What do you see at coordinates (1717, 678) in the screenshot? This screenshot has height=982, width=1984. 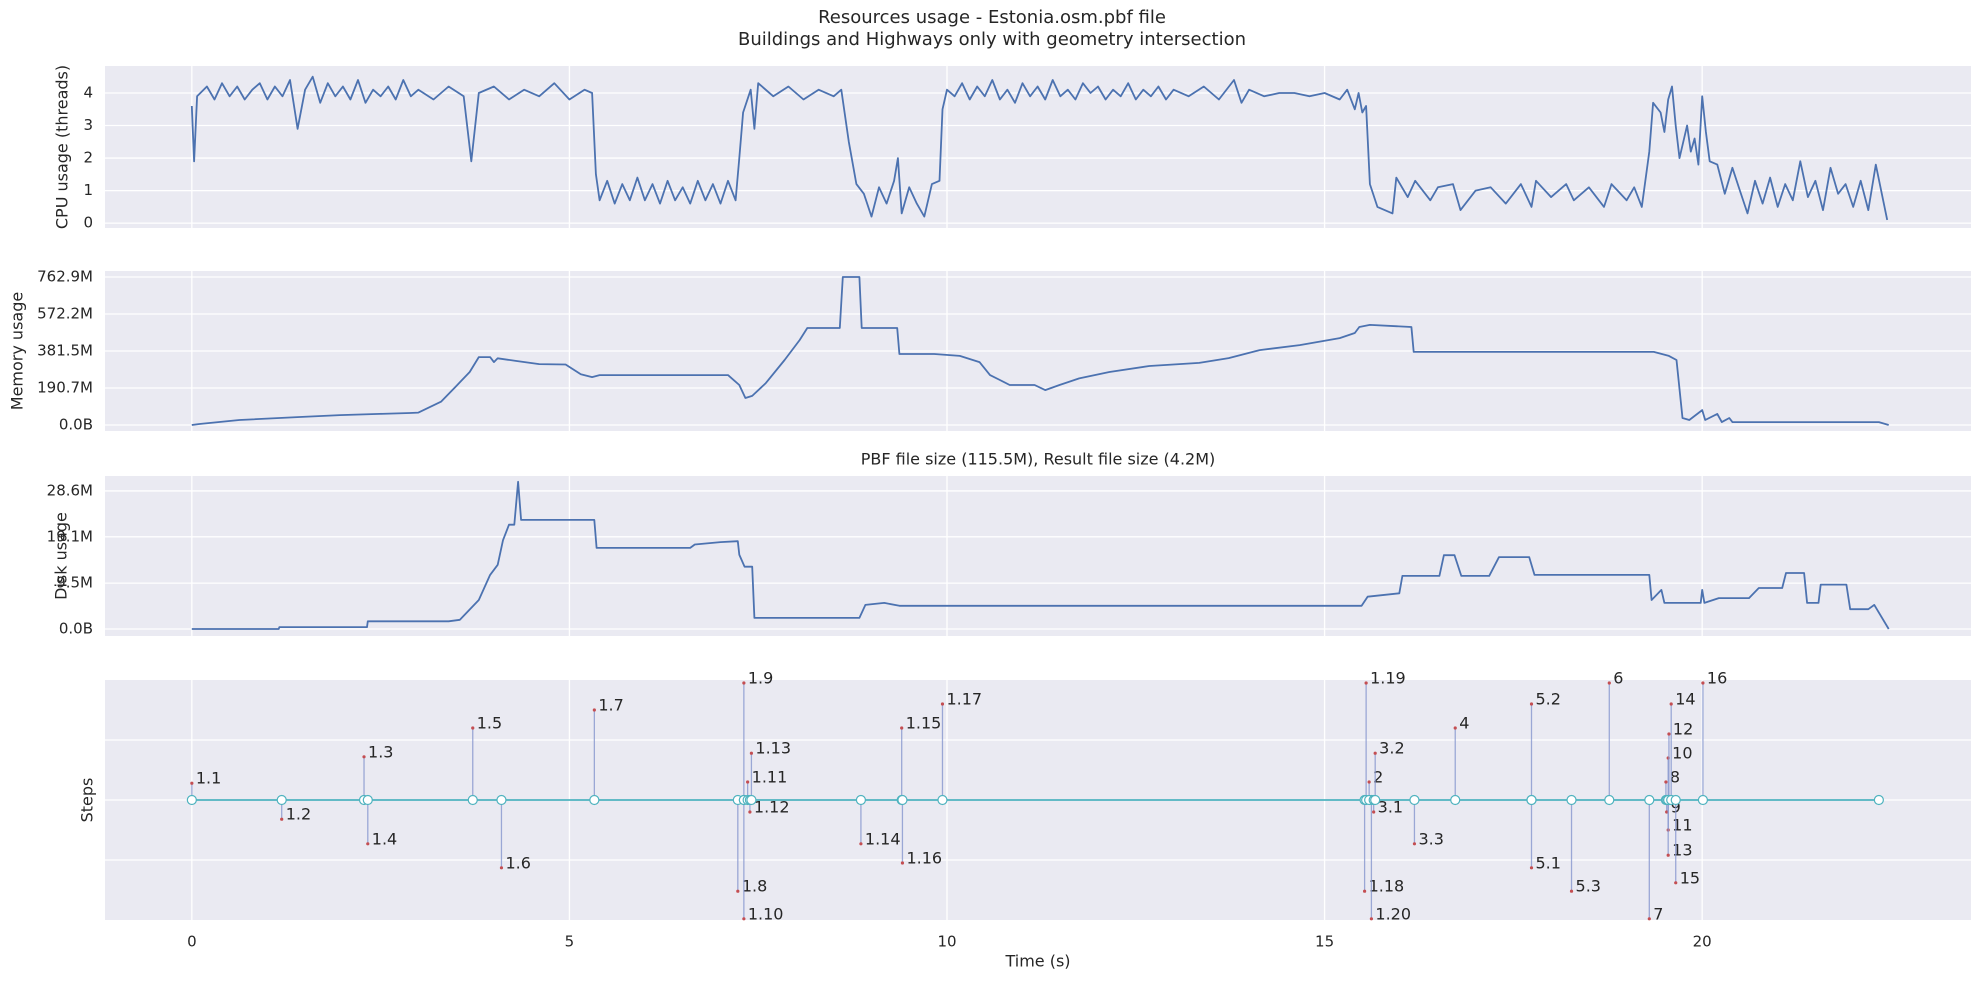 I see `step-label: 16` at bounding box center [1717, 678].